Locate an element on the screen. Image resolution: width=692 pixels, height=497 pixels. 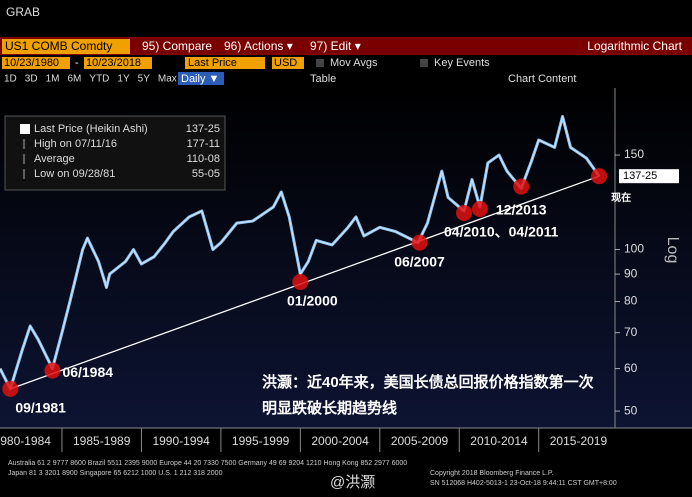
period-button: YTD is located at coordinates (99, 79).